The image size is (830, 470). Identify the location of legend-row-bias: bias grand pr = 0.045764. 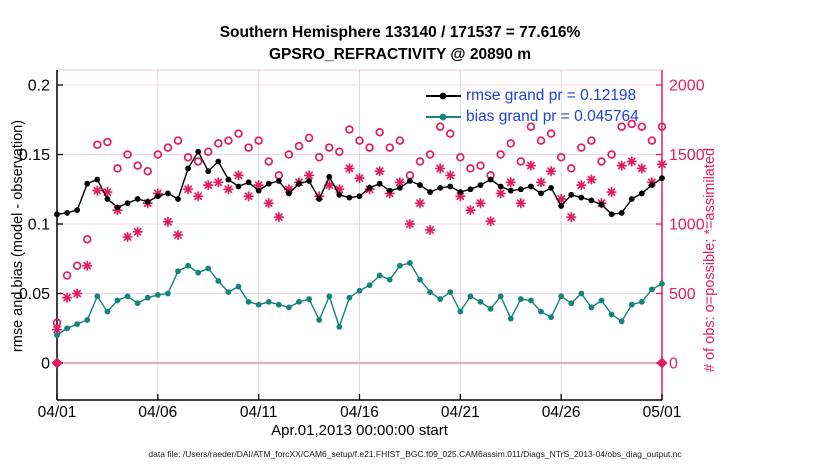
(532, 116).